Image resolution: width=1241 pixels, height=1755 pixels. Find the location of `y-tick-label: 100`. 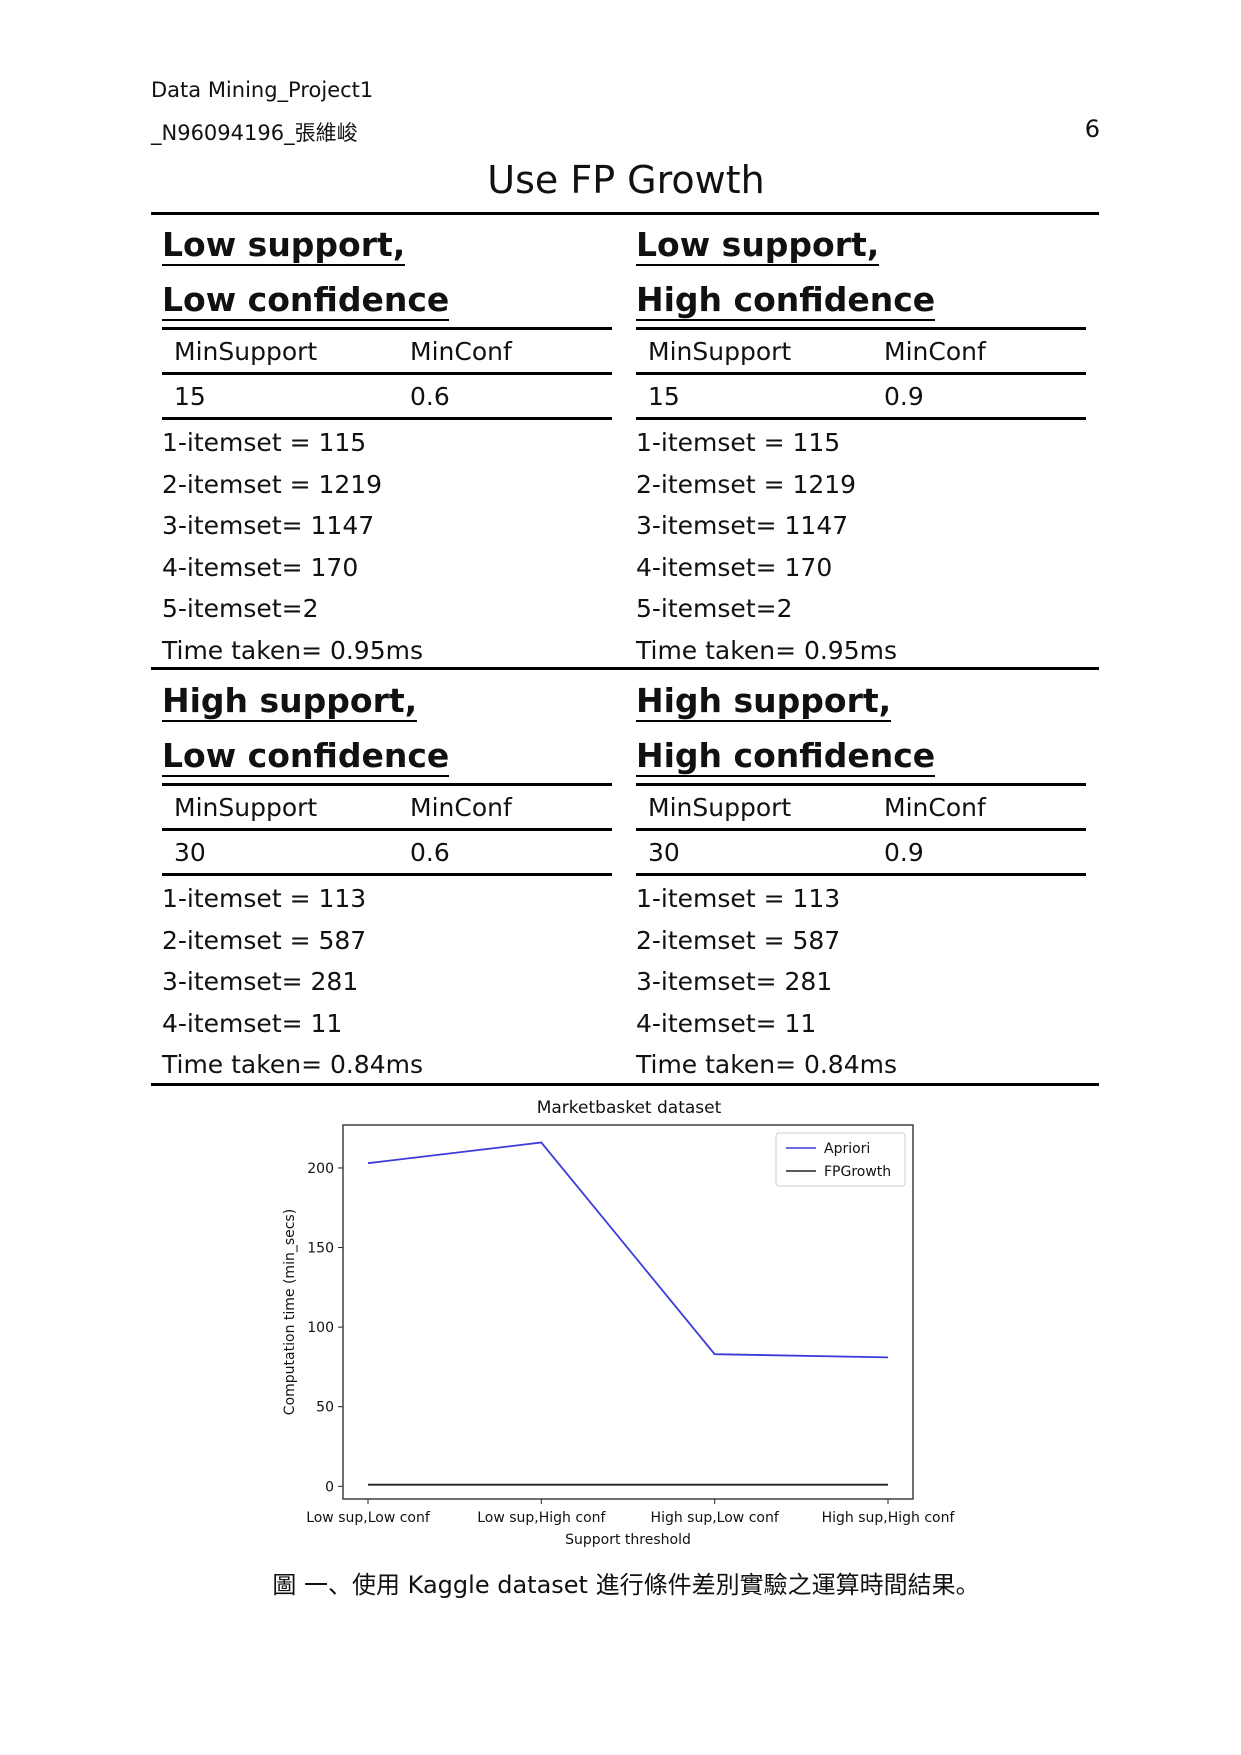

y-tick-label: 100 is located at coordinates (320, 1328).